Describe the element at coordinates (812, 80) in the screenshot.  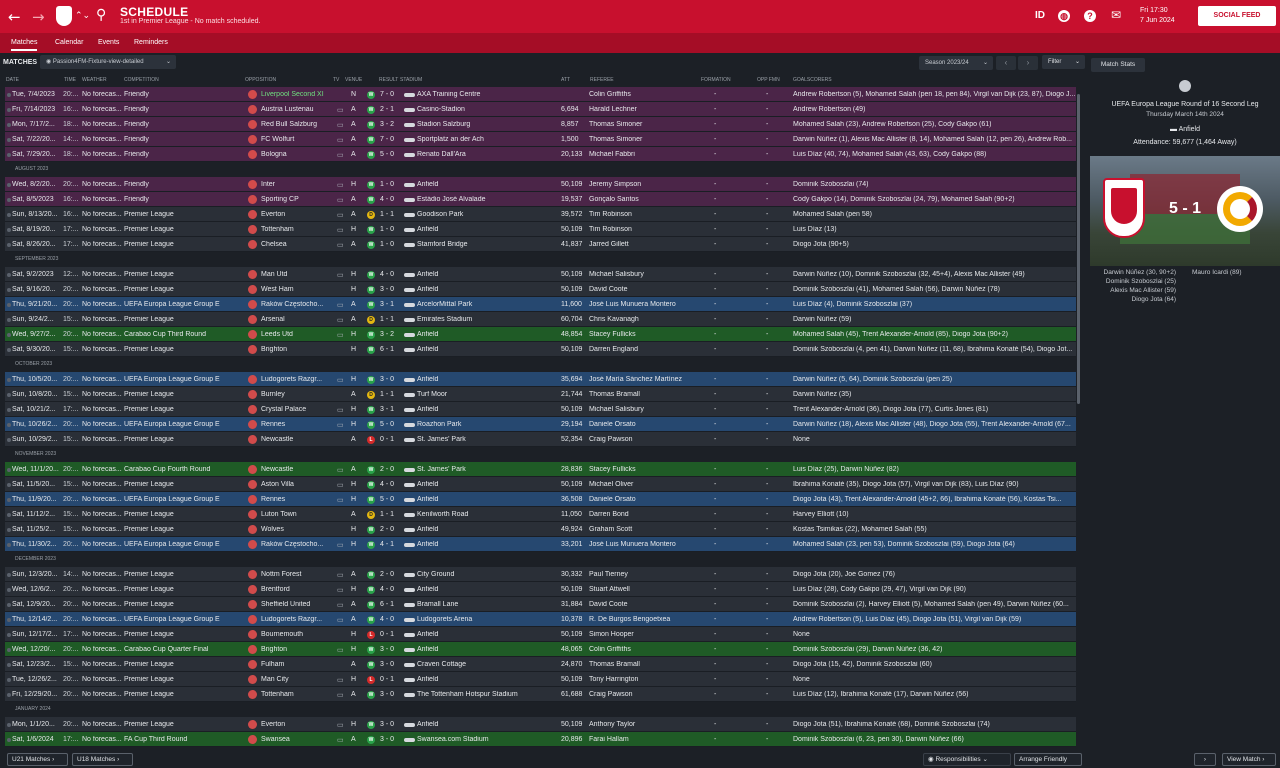
I see `col-goalscorers: GOALSCORERS` at that location.